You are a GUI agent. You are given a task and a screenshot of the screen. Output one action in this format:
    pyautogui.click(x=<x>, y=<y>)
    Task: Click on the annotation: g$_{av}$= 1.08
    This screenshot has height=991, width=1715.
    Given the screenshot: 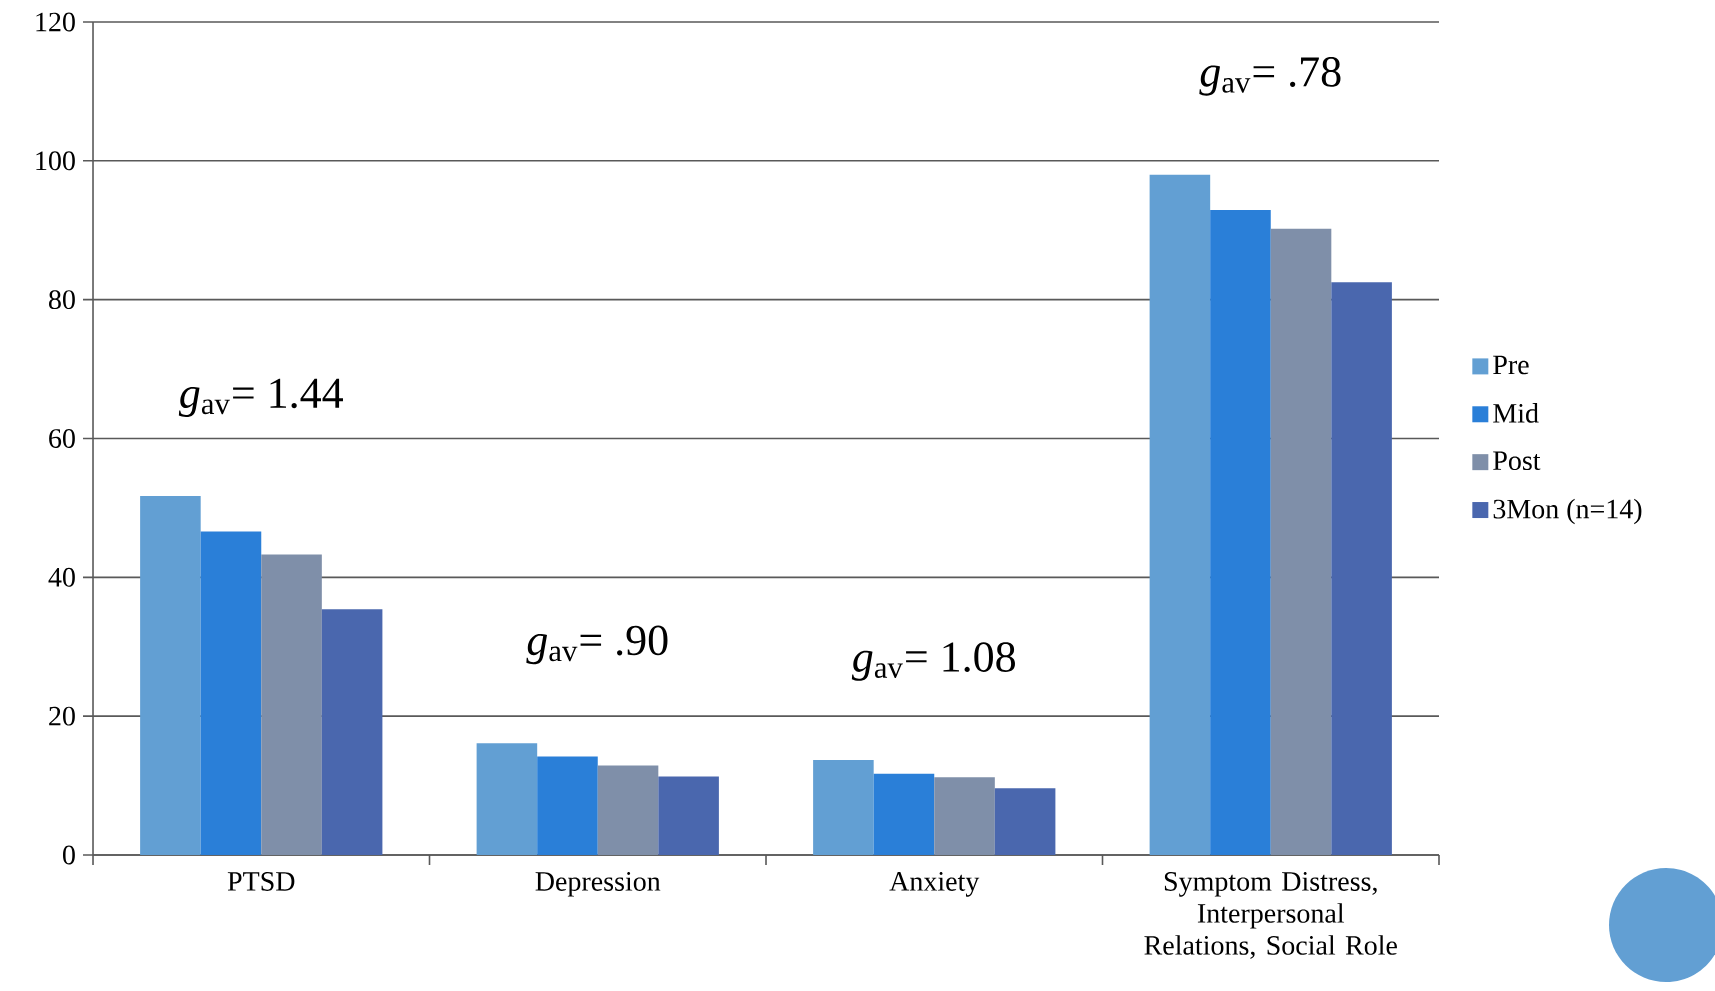 What is the action you would take?
    pyautogui.click(x=933, y=661)
    